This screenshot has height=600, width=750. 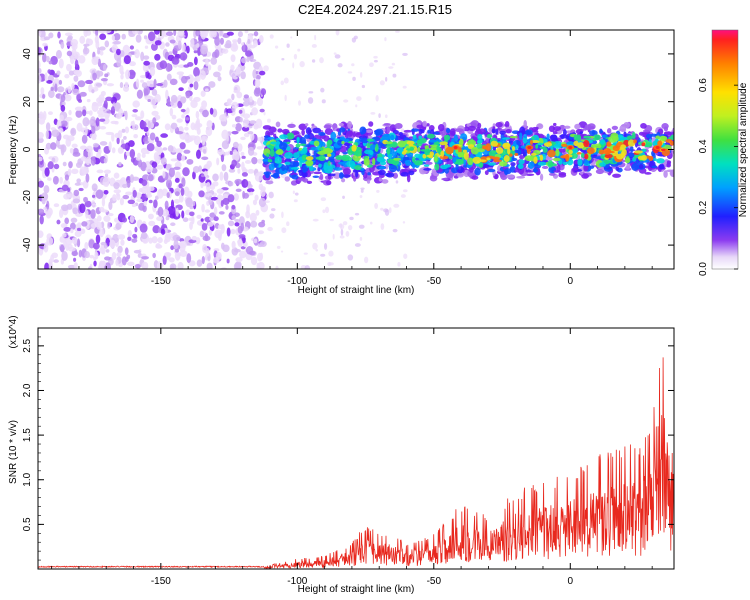 I want to click on bottom-x-tick-label: -150, so click(x=161, y=581).